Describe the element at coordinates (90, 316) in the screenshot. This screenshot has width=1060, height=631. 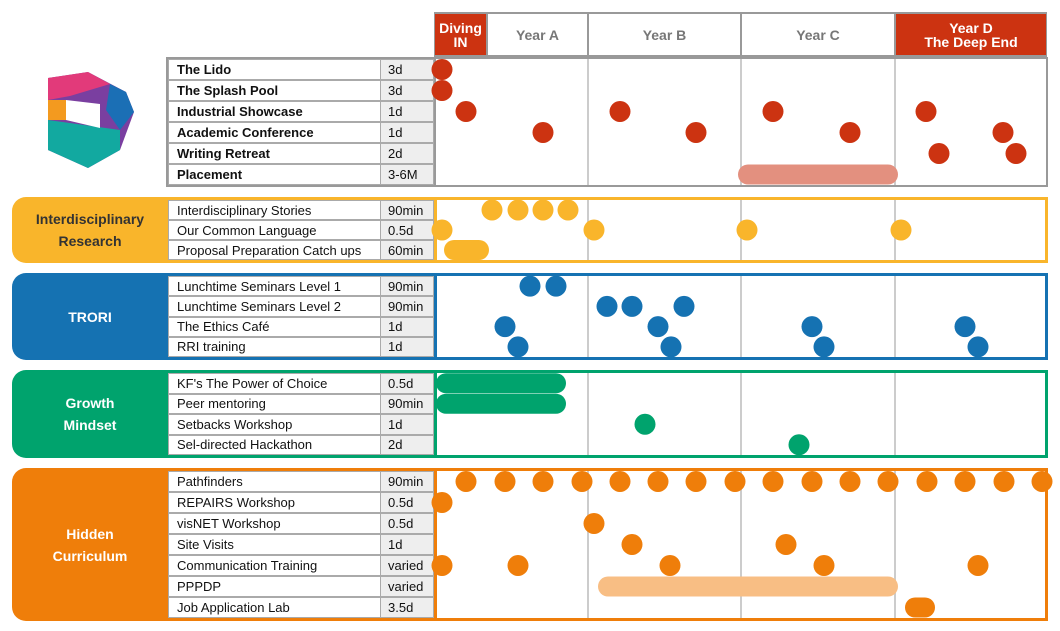
I see `section-label: TRORI` at that location.